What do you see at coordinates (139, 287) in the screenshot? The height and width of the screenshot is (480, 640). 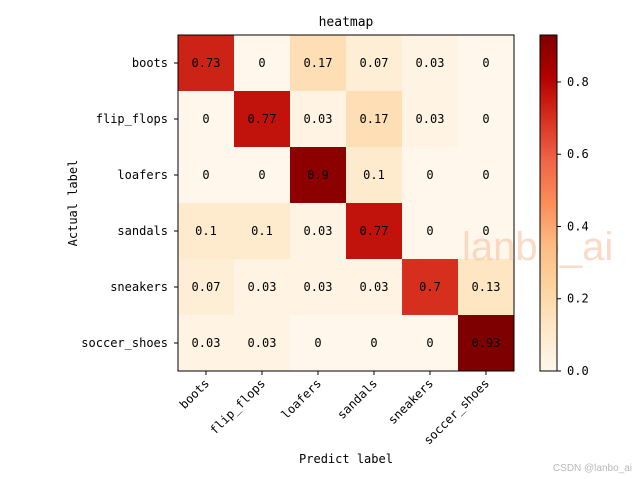 I see `y-tick-label: sneakers` at bounding box center [139, 287].